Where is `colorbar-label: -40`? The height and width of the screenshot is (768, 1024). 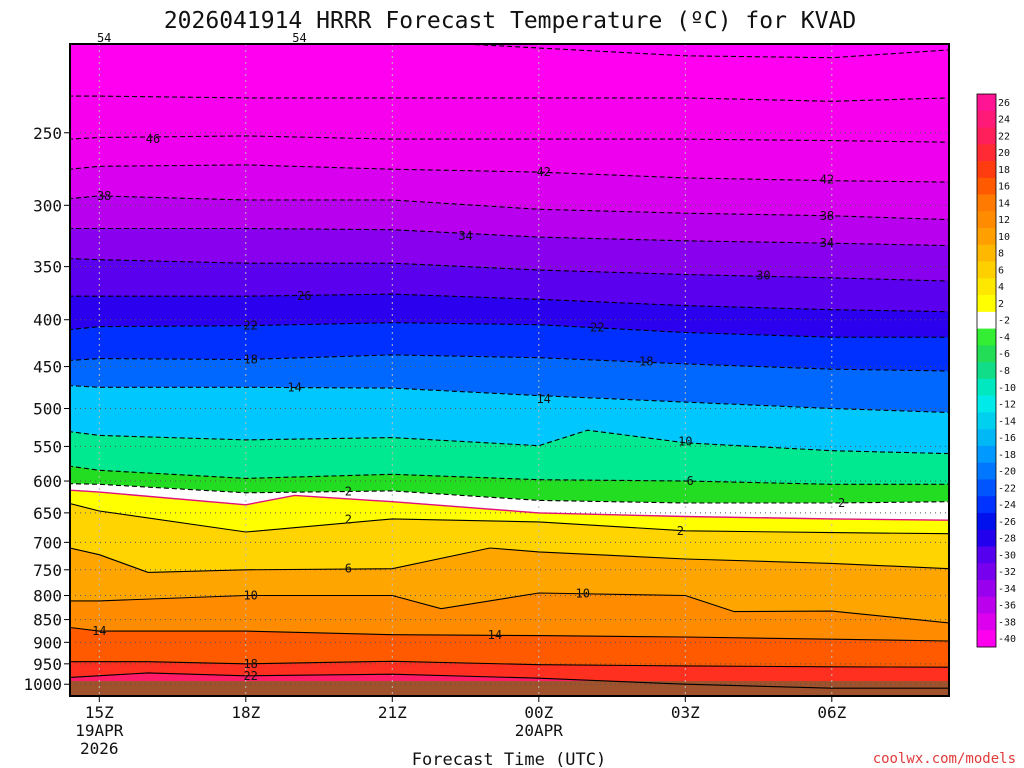 colorbar-label: -40 is located at coordinates (1007, 639).